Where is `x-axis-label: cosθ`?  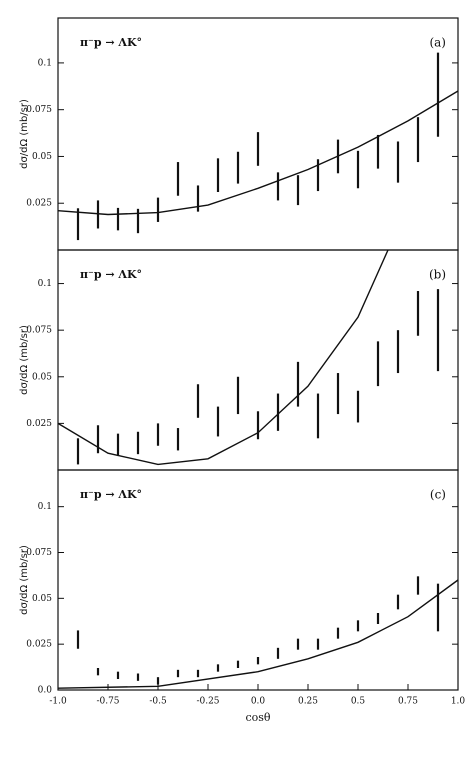 x-axis-label: cosθ is located at coordinates (257, 717).